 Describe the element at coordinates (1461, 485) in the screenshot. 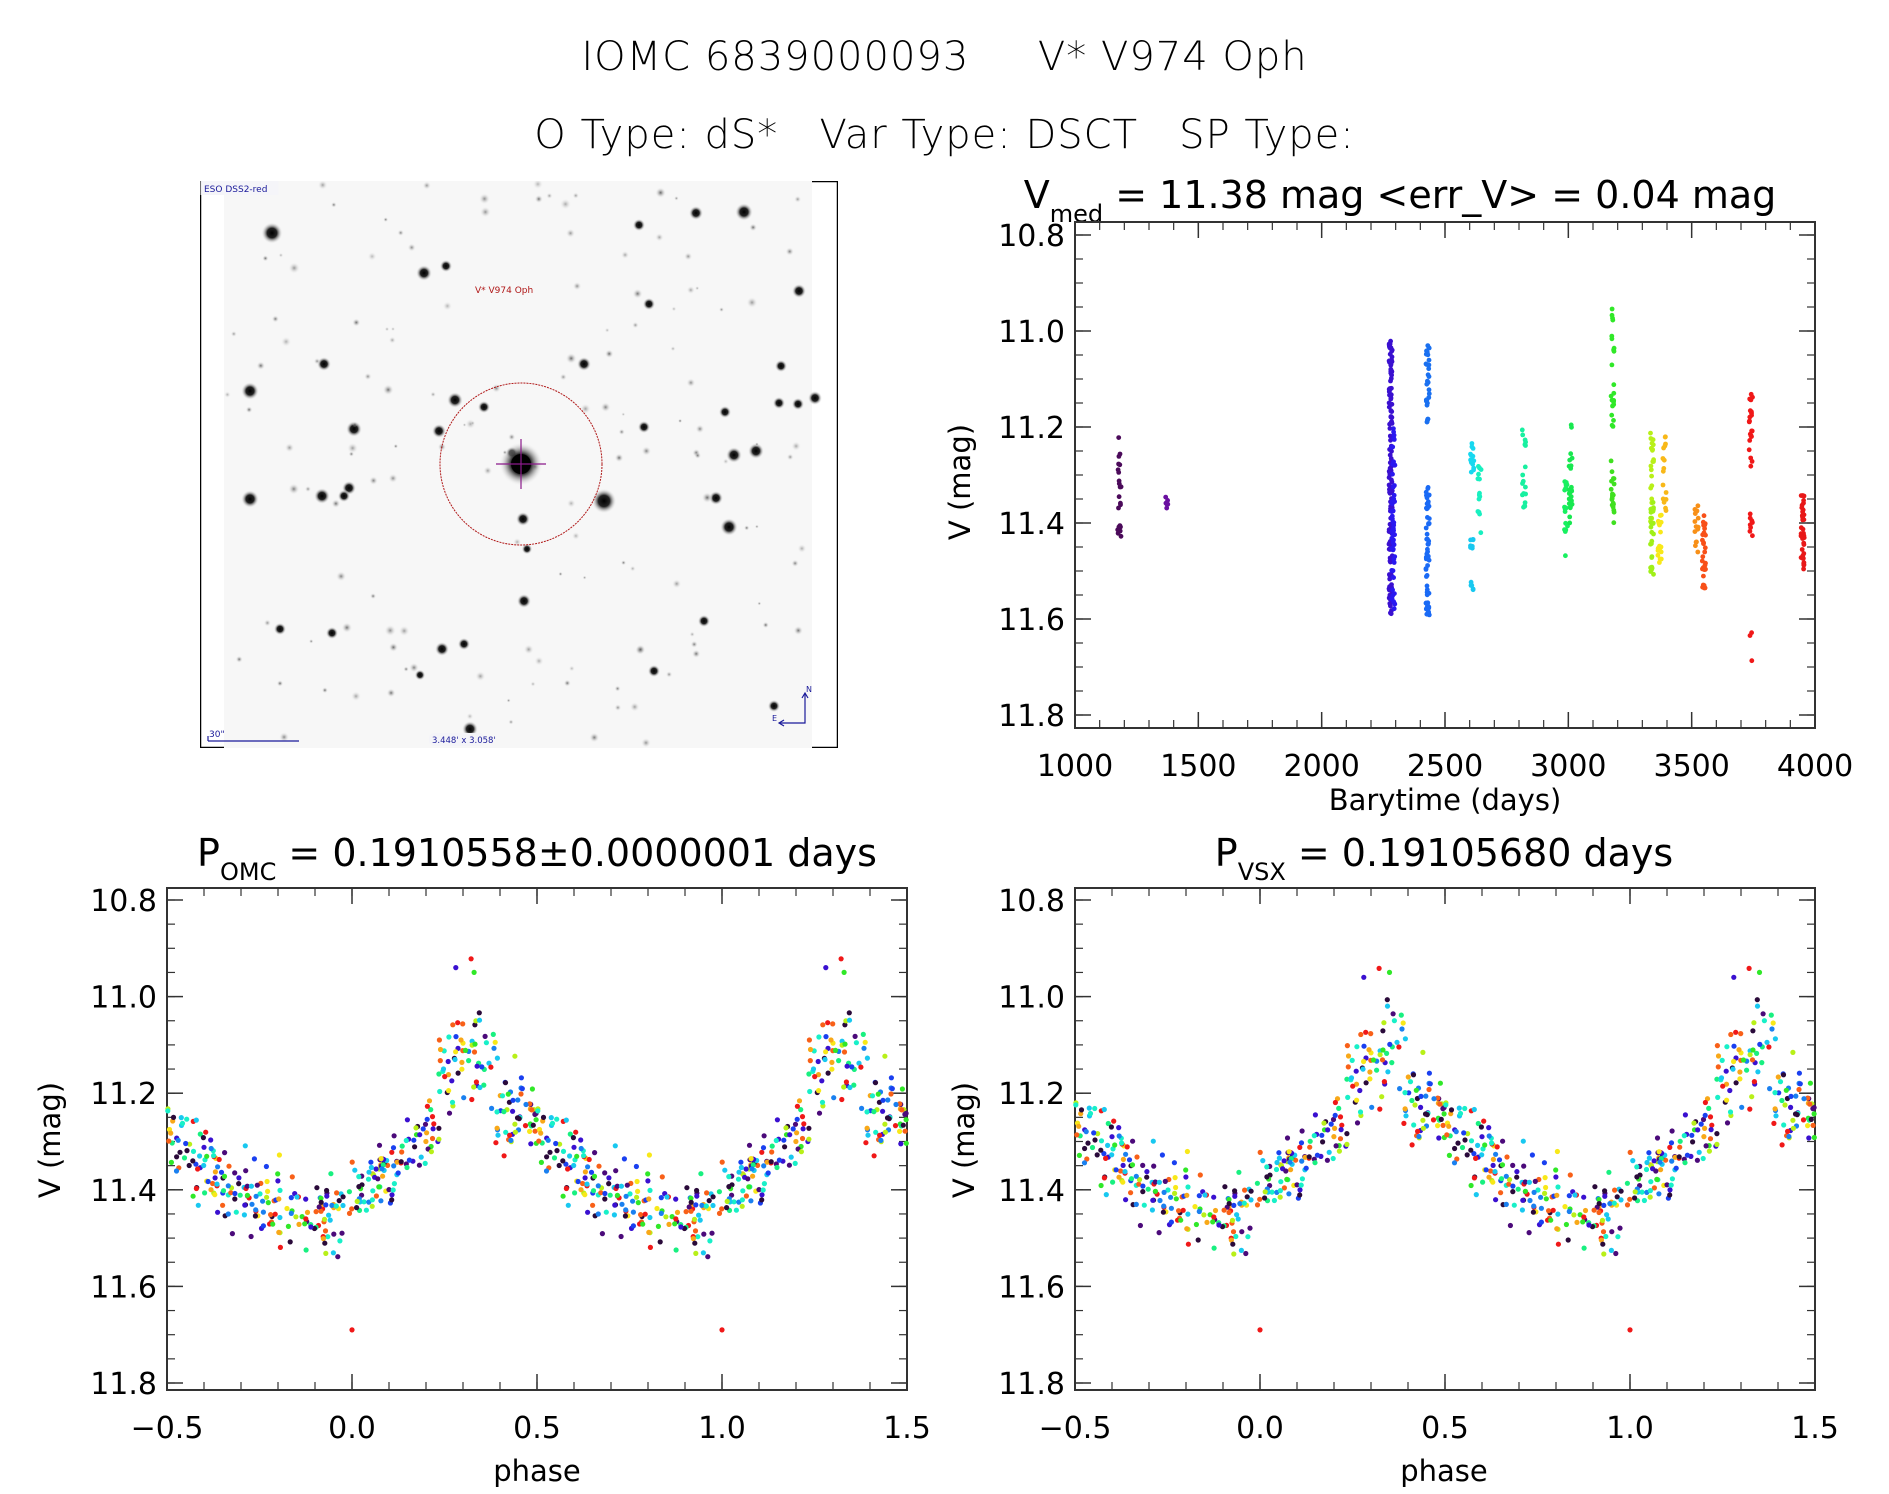

I see `lightcurve-points` at that location.